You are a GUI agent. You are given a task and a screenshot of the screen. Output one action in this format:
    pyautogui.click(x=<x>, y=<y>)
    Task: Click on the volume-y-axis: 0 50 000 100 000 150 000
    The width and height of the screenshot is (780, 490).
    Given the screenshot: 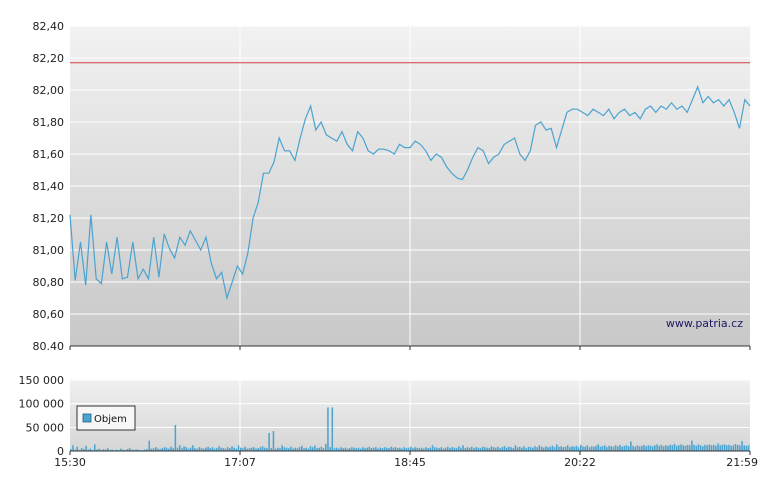 What is the action you would take?
    pyautogui.click(x=42, y=416)
    